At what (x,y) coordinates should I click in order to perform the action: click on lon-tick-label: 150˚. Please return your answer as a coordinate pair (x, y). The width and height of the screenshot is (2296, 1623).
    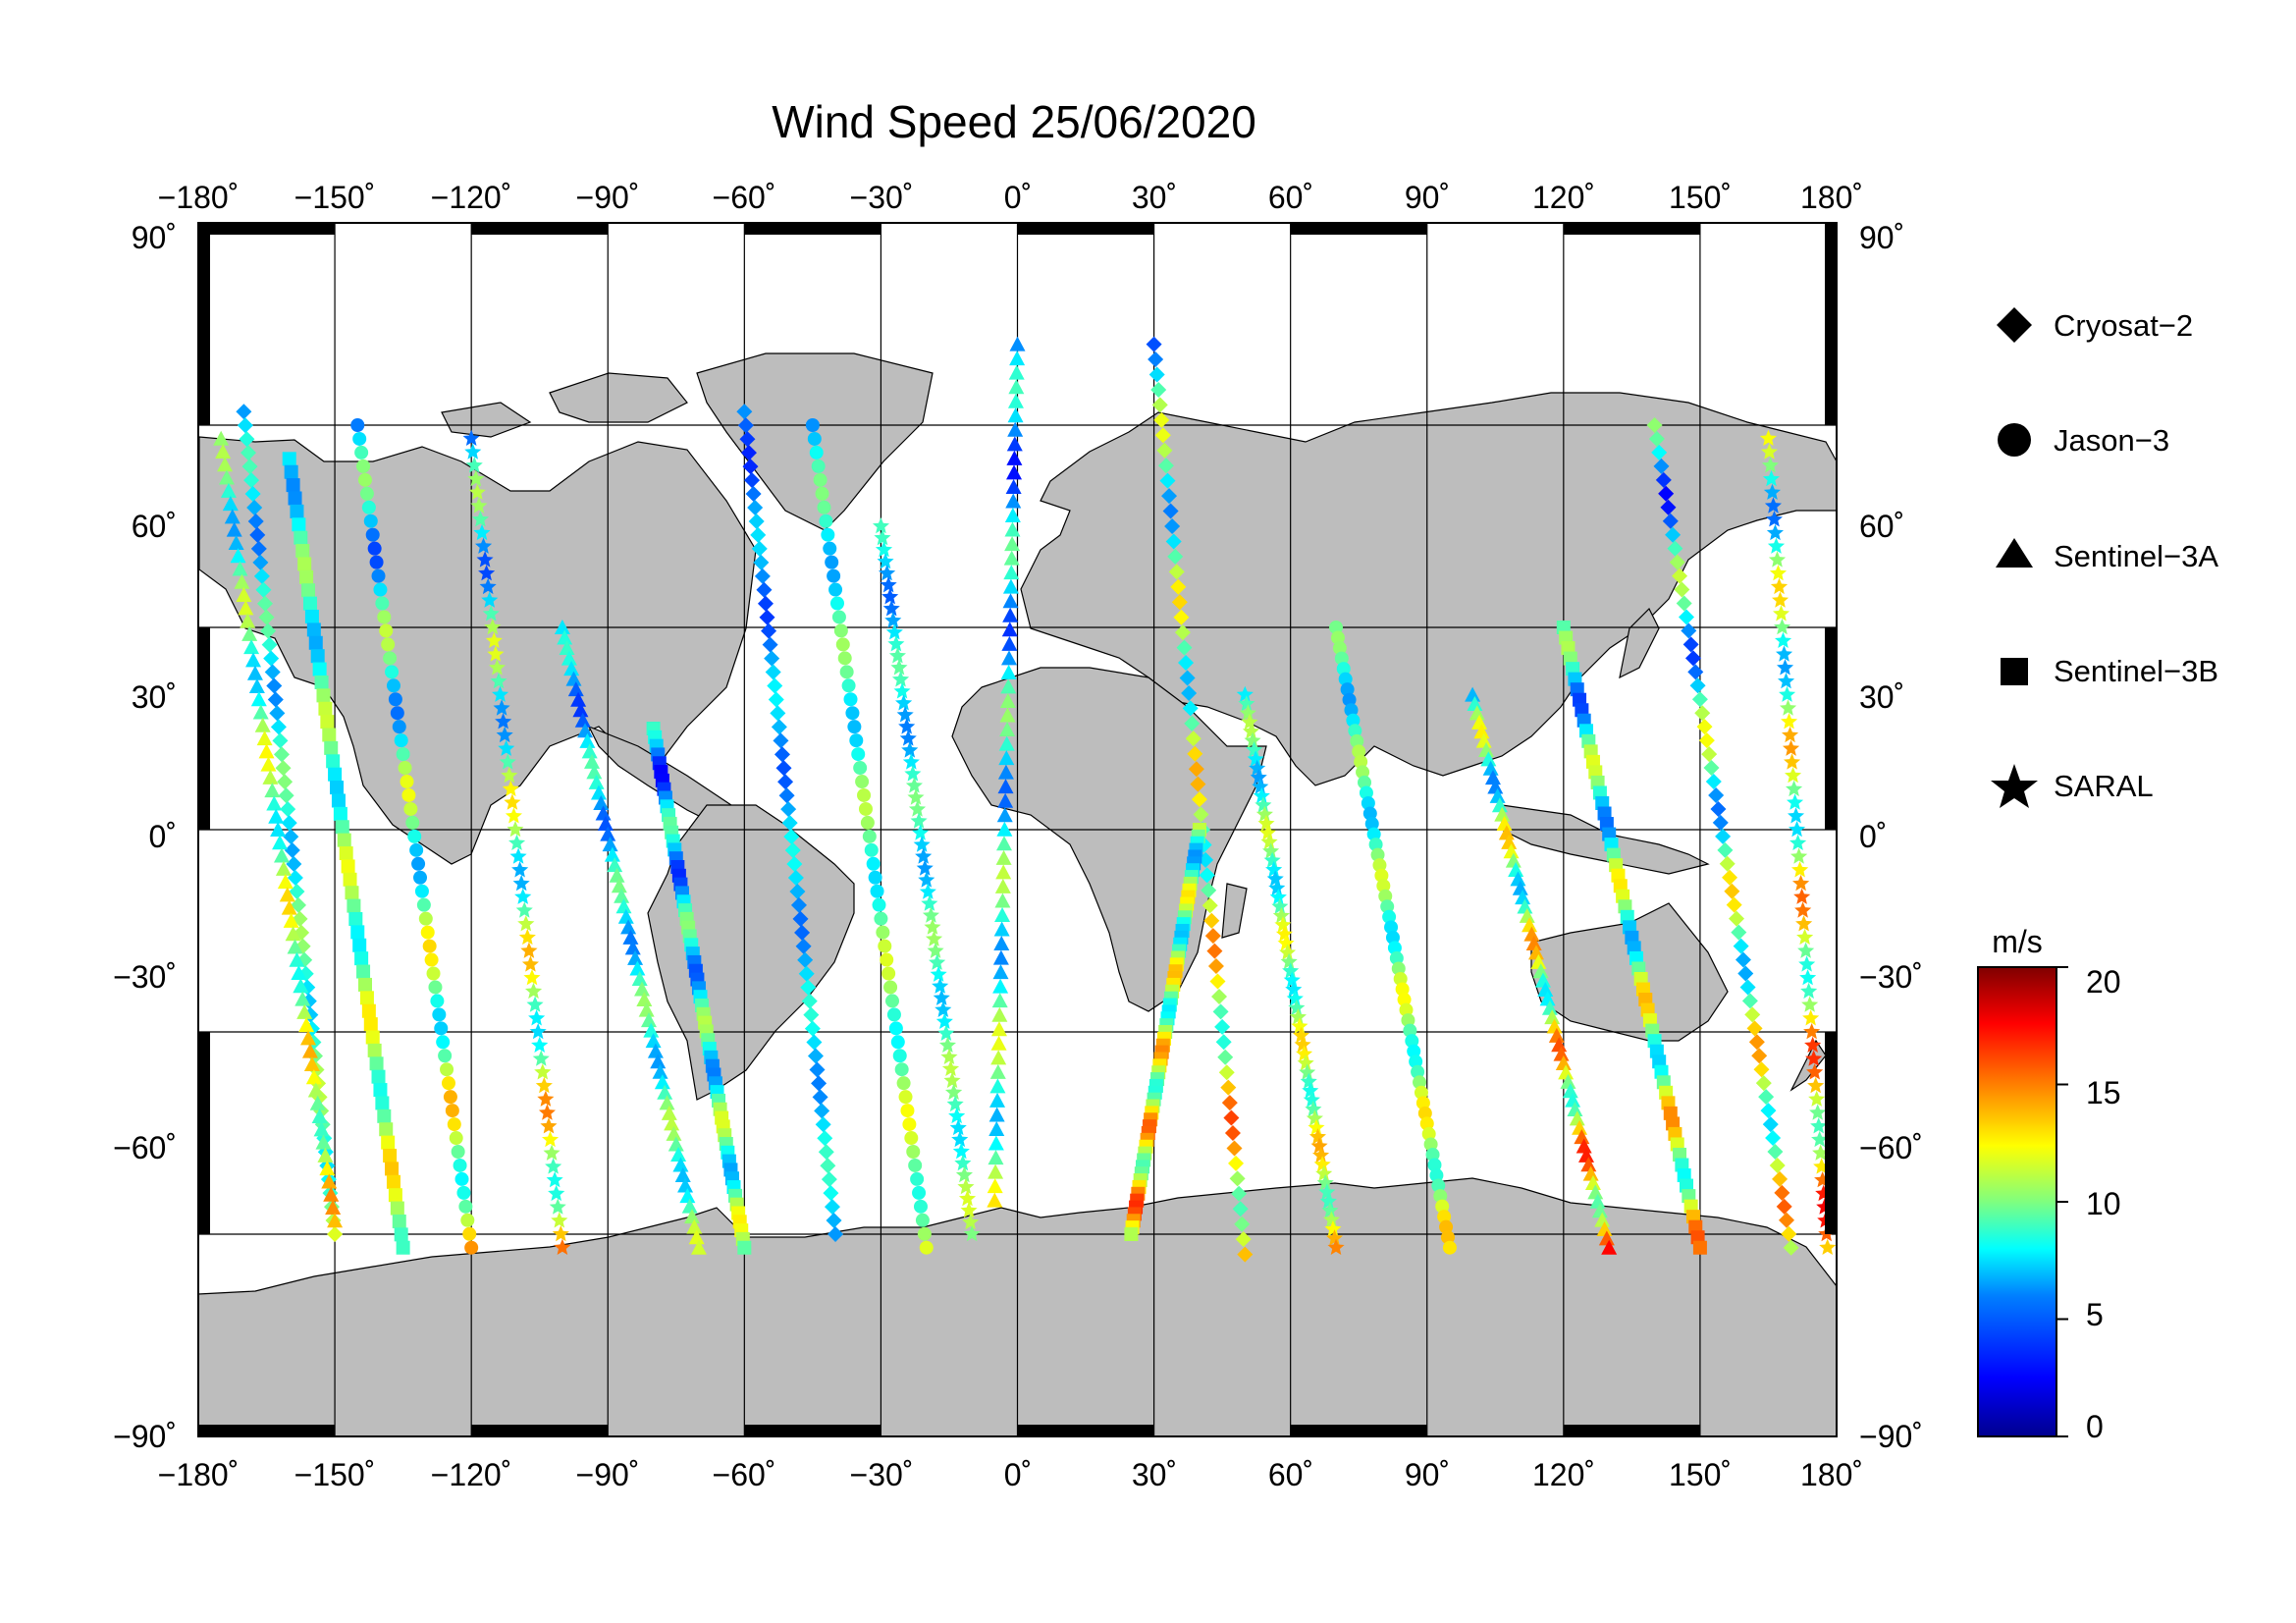
    Looking at the image, I should click on (1700, 1474).